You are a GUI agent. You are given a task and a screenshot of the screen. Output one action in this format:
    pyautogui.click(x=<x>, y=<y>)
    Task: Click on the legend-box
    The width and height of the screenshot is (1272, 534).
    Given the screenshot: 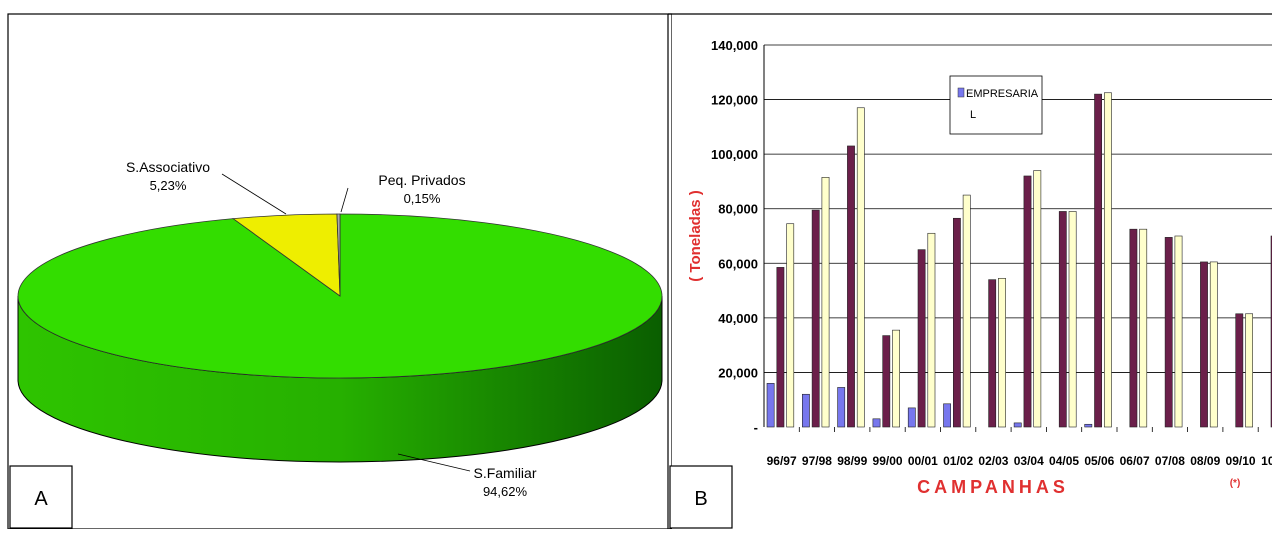 What is the action you would take?
    pyautogui.click(x=996, y=105)
    